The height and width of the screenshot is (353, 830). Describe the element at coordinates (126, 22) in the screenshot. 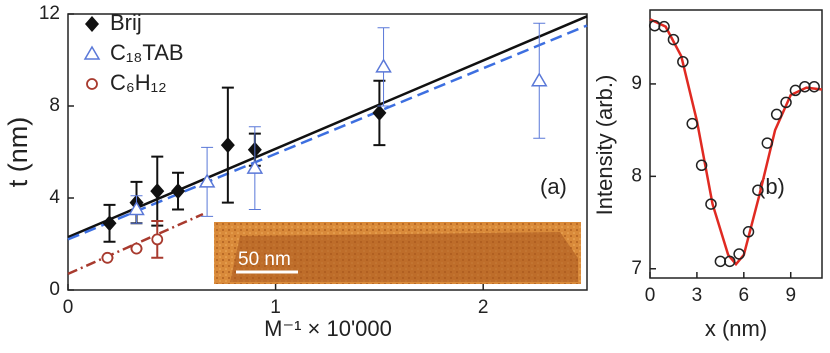

I see `legend-label: Brij` at that location.